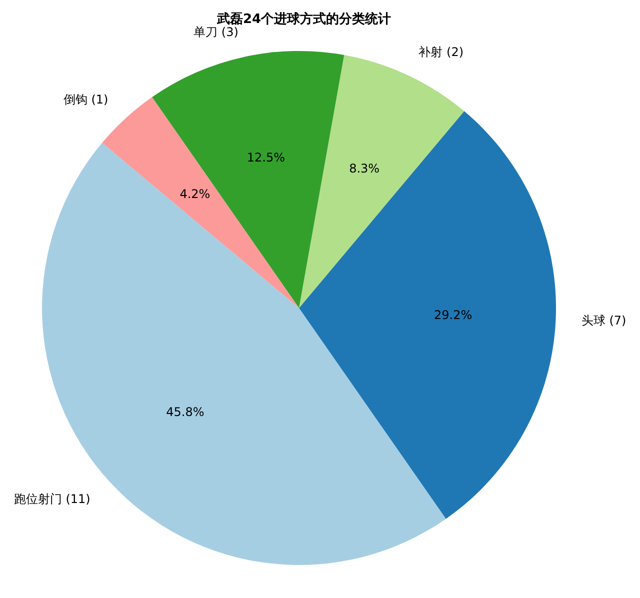 The width and height of the screenshot is (640, 598). What do you see at coordinates (52, 499) in the screenshot?
I see `slice-label: 跑位射门 (11)` at bounding box center [52, 499].